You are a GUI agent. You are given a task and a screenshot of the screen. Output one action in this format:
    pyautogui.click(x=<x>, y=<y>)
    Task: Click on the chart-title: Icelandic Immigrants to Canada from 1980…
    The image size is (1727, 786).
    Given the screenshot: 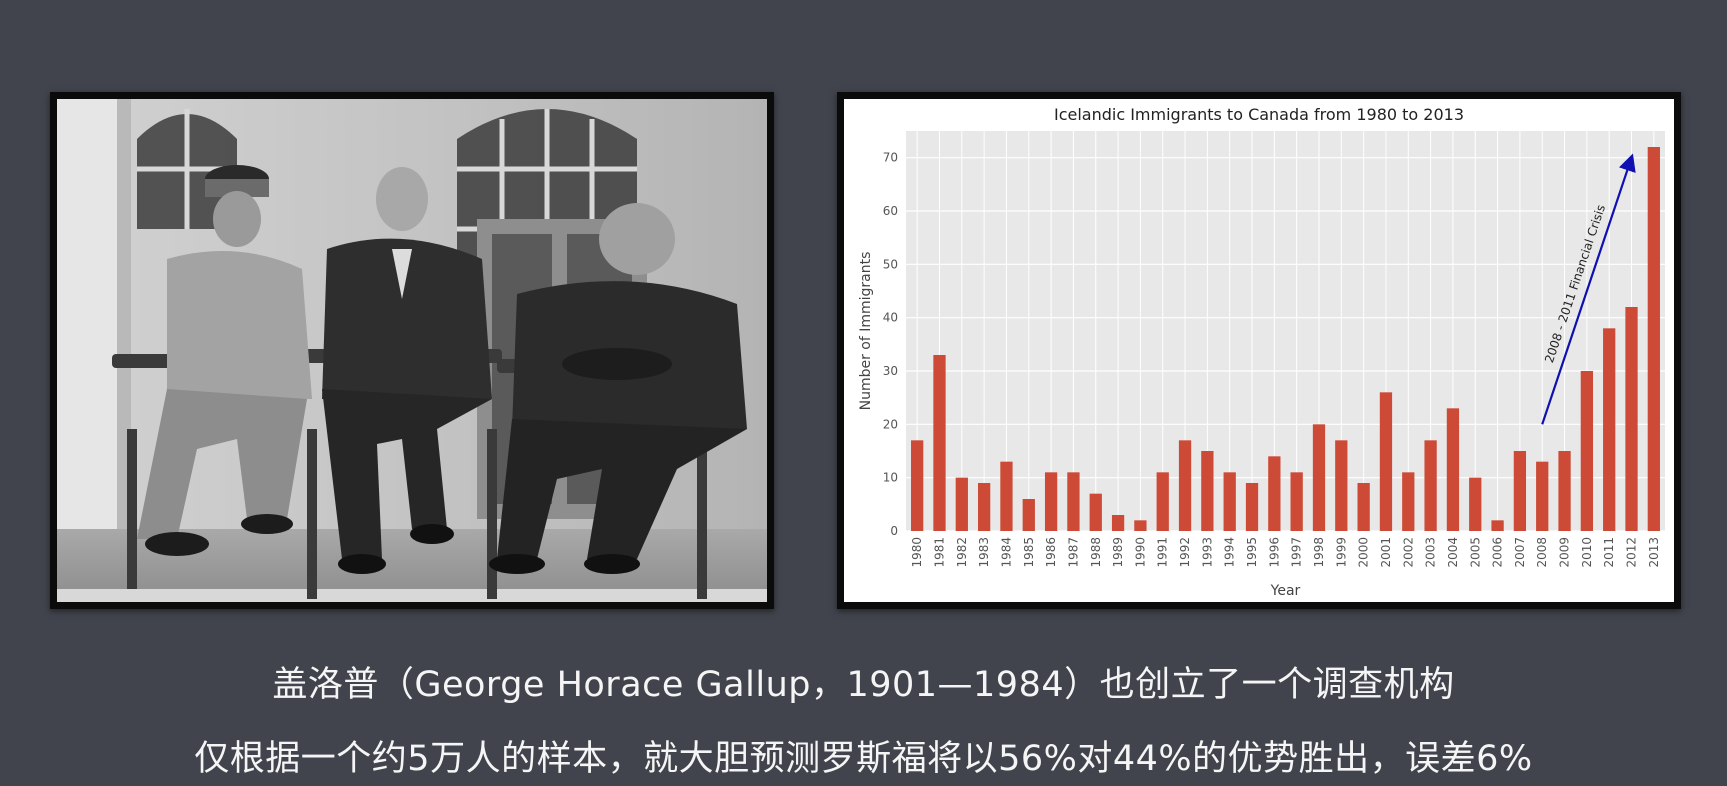 What is the action you would take?
    pyautogui.click(x=1259, y=114)
    